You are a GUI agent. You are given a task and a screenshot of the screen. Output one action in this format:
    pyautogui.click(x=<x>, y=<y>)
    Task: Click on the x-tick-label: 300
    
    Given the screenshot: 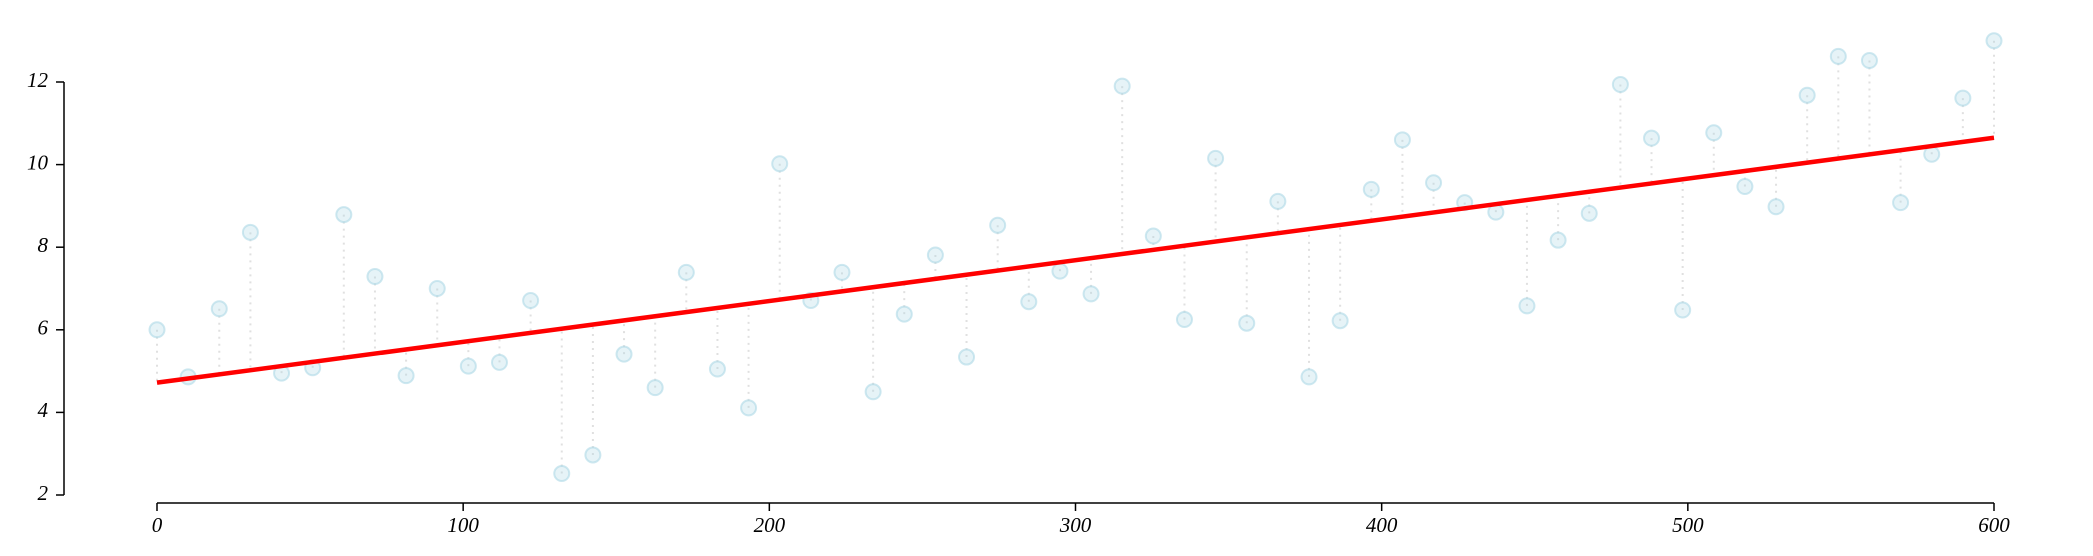 What is the action you would take?
    pyautogui.click(x=1075, y=525)
    